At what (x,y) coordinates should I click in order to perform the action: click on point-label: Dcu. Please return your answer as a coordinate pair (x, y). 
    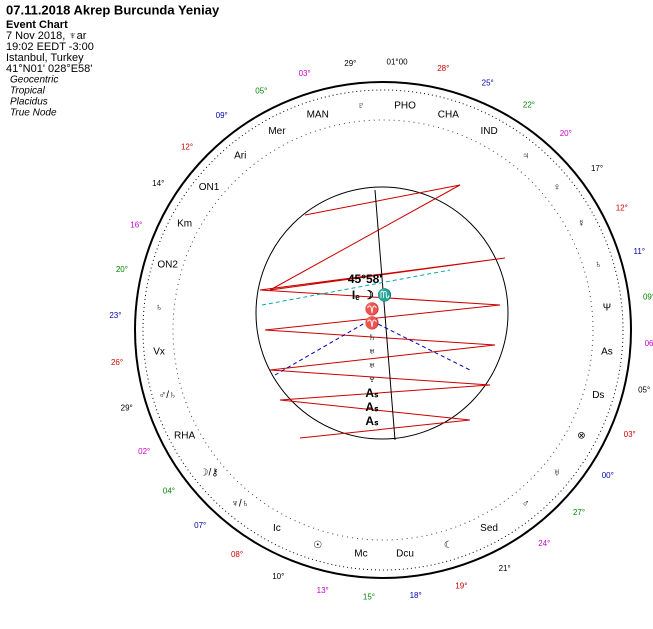
    Looking at the image, I should click on (405, 554).